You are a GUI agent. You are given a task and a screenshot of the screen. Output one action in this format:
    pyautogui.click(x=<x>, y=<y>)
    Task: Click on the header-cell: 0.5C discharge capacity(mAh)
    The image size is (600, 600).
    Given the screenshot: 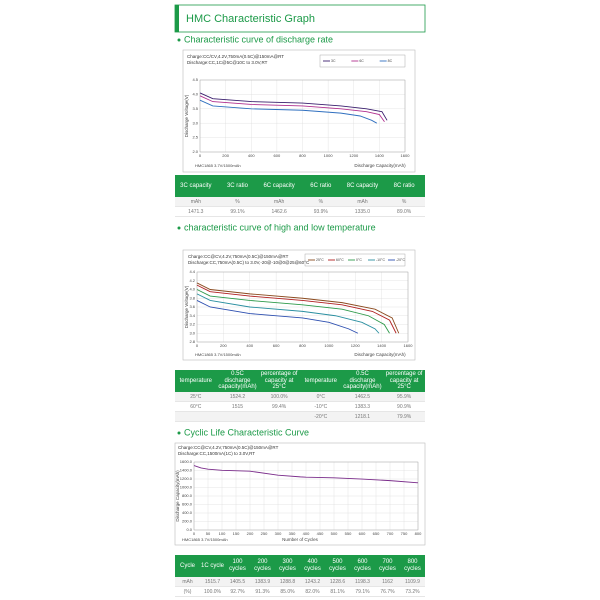 What is the action you would take?
    pyautogui.click(x=237, y=381)
    